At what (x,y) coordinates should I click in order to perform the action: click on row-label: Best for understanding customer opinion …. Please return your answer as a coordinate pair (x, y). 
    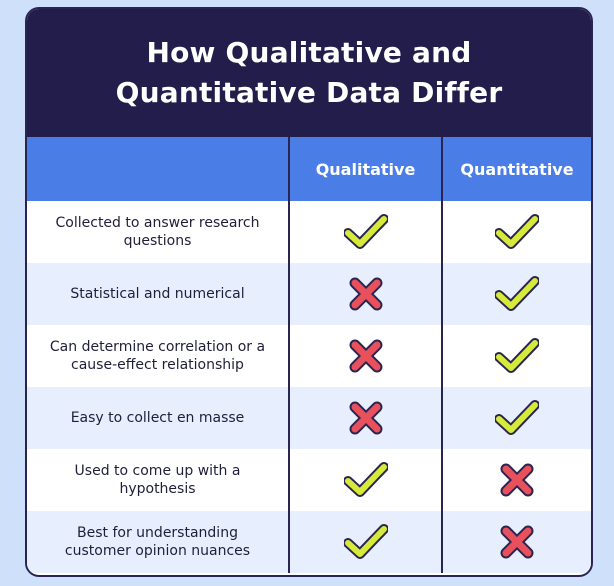
    Looking at the image, I should click on (158, 542).